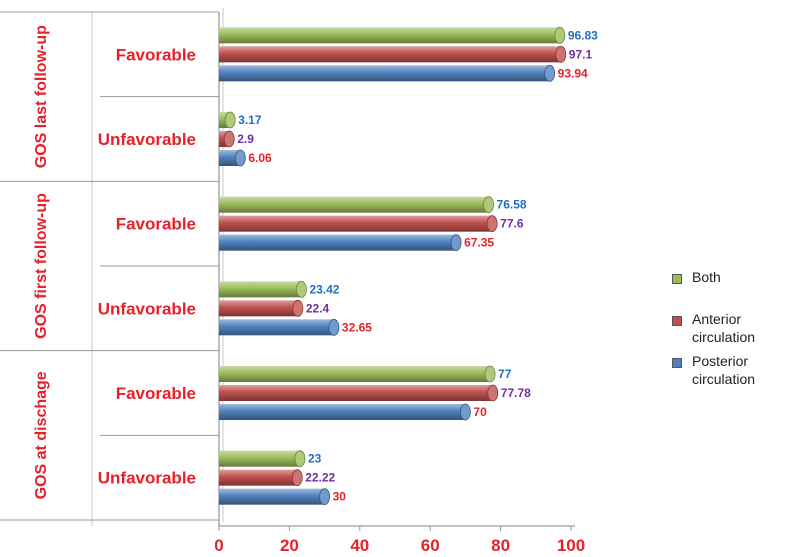  I want to click on group-label: GOS at dischage, so click(41, 435).